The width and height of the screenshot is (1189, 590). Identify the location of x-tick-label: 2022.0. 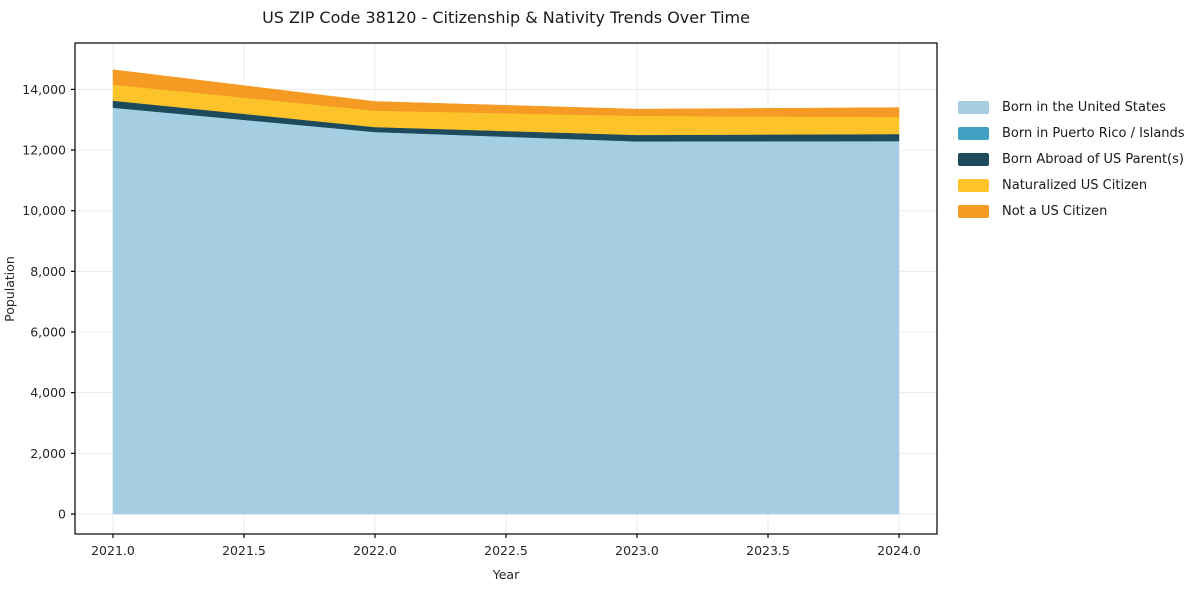
(375, 550).